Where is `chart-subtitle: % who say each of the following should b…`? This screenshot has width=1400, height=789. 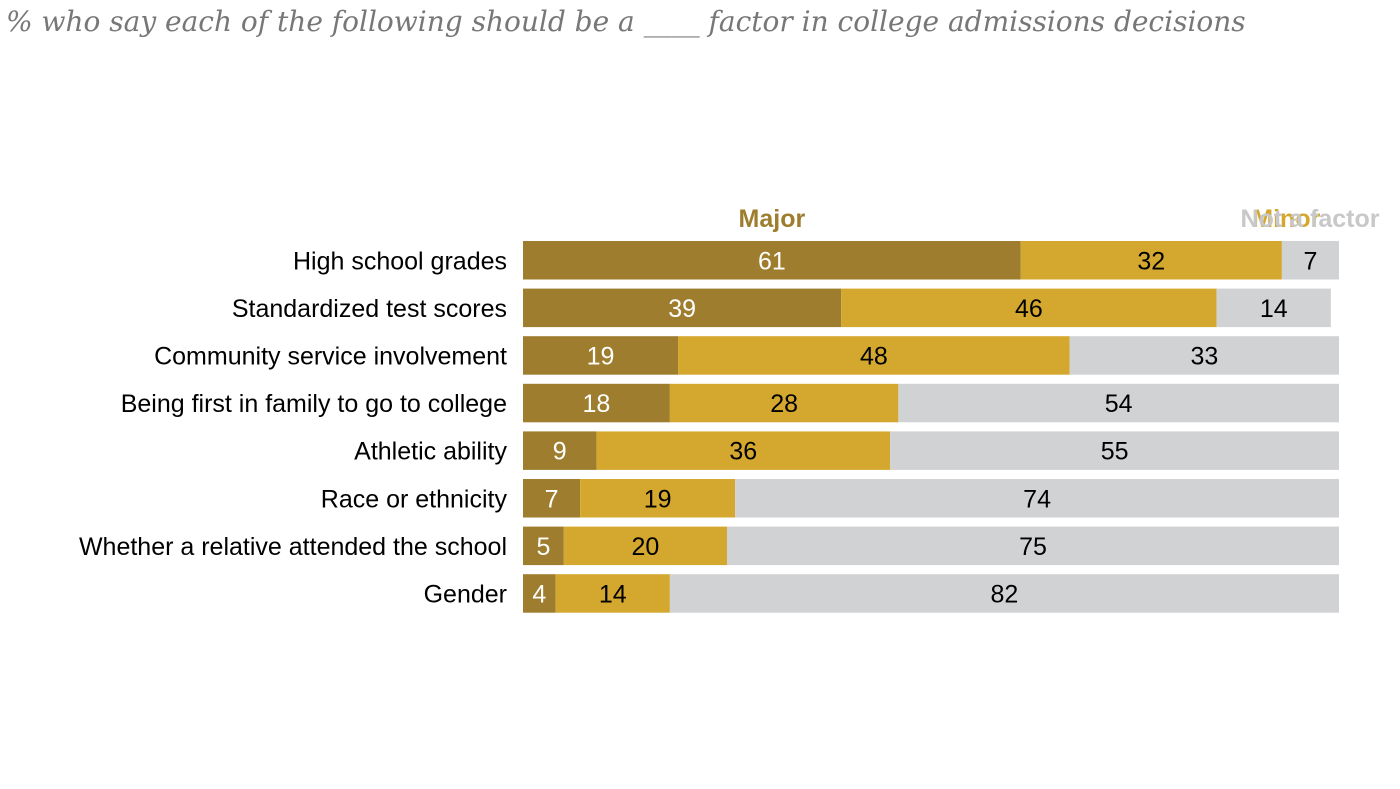
chart-subtitle: % who say each of the following should b… is located at coordinates (626, 21).